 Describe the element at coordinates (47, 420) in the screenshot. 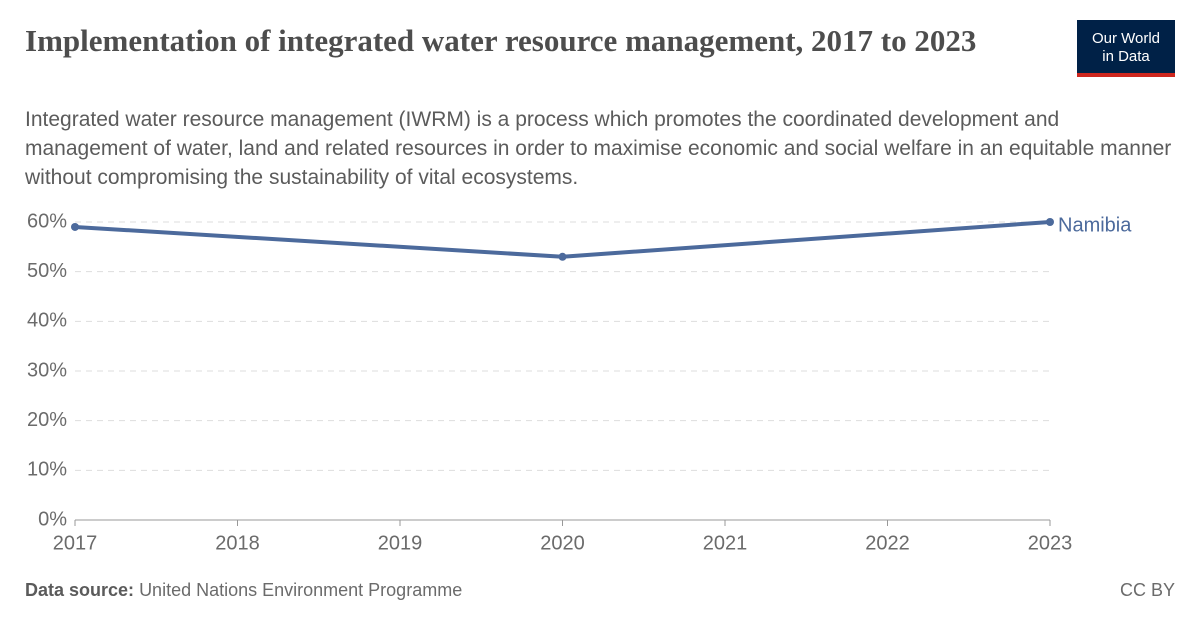

I see `y-tick-label: 20%` at that location.